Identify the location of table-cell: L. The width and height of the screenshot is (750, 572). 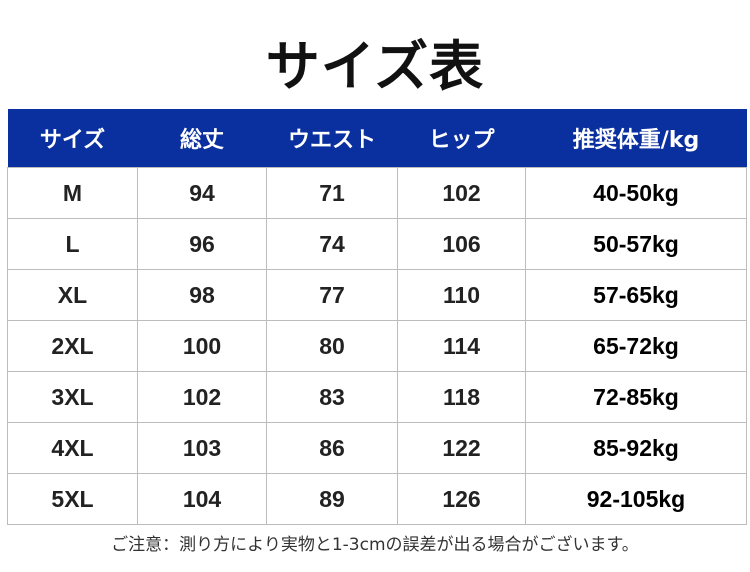
(72, 244).